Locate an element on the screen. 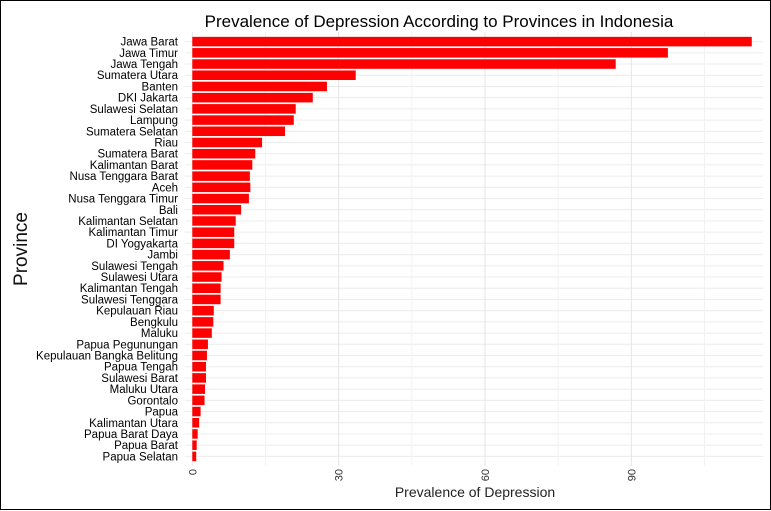 The image size is (771, 511). bar-gorontalo is located at coordinates (198, 400).